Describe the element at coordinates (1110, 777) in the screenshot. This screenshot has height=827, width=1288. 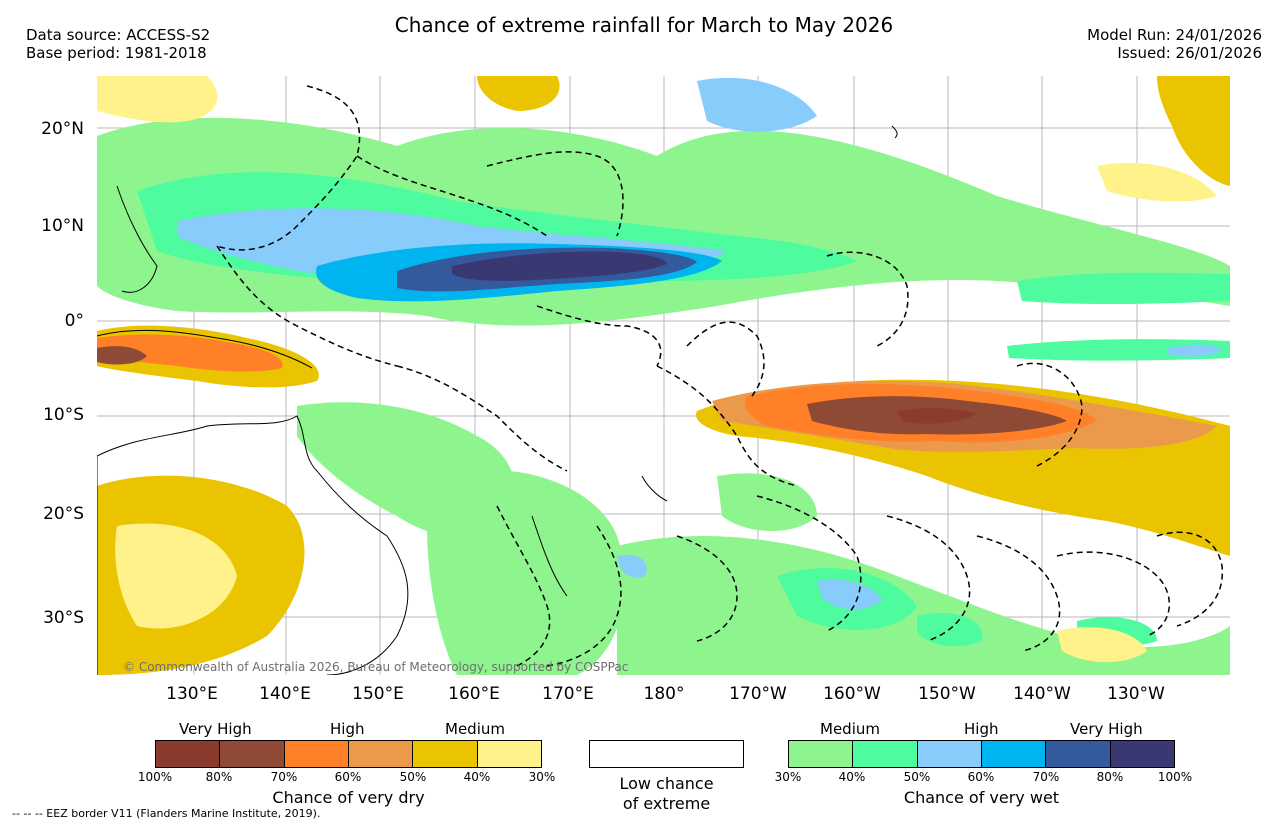
I see `wet-tick: 80%` at that location.